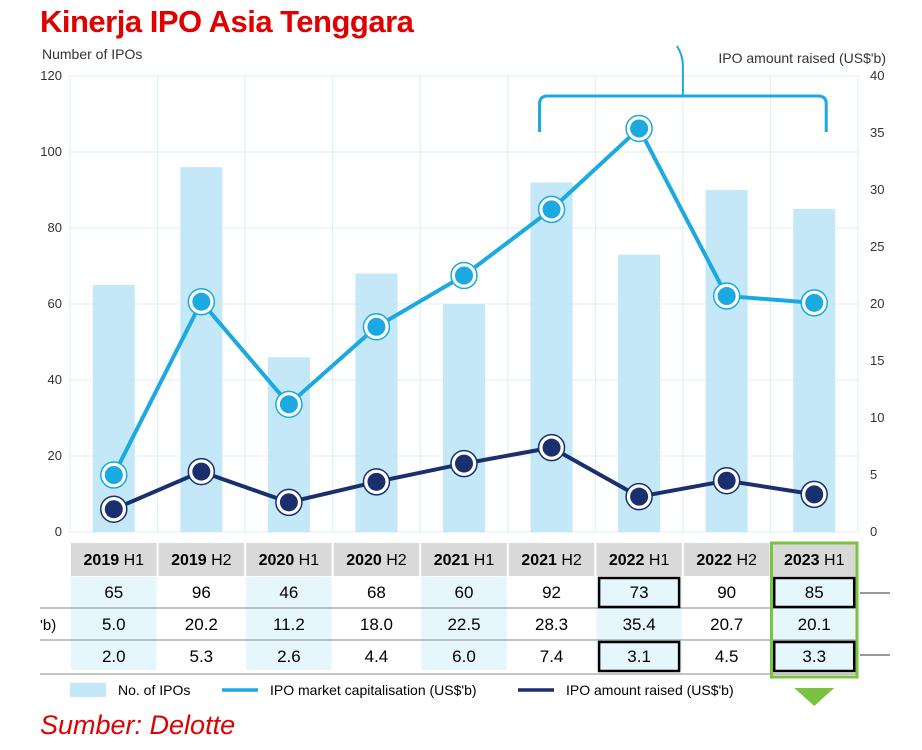 The width and height of the screenshot is (922, 750). I want to click on table-cell: 20.2, so click(201, 624).